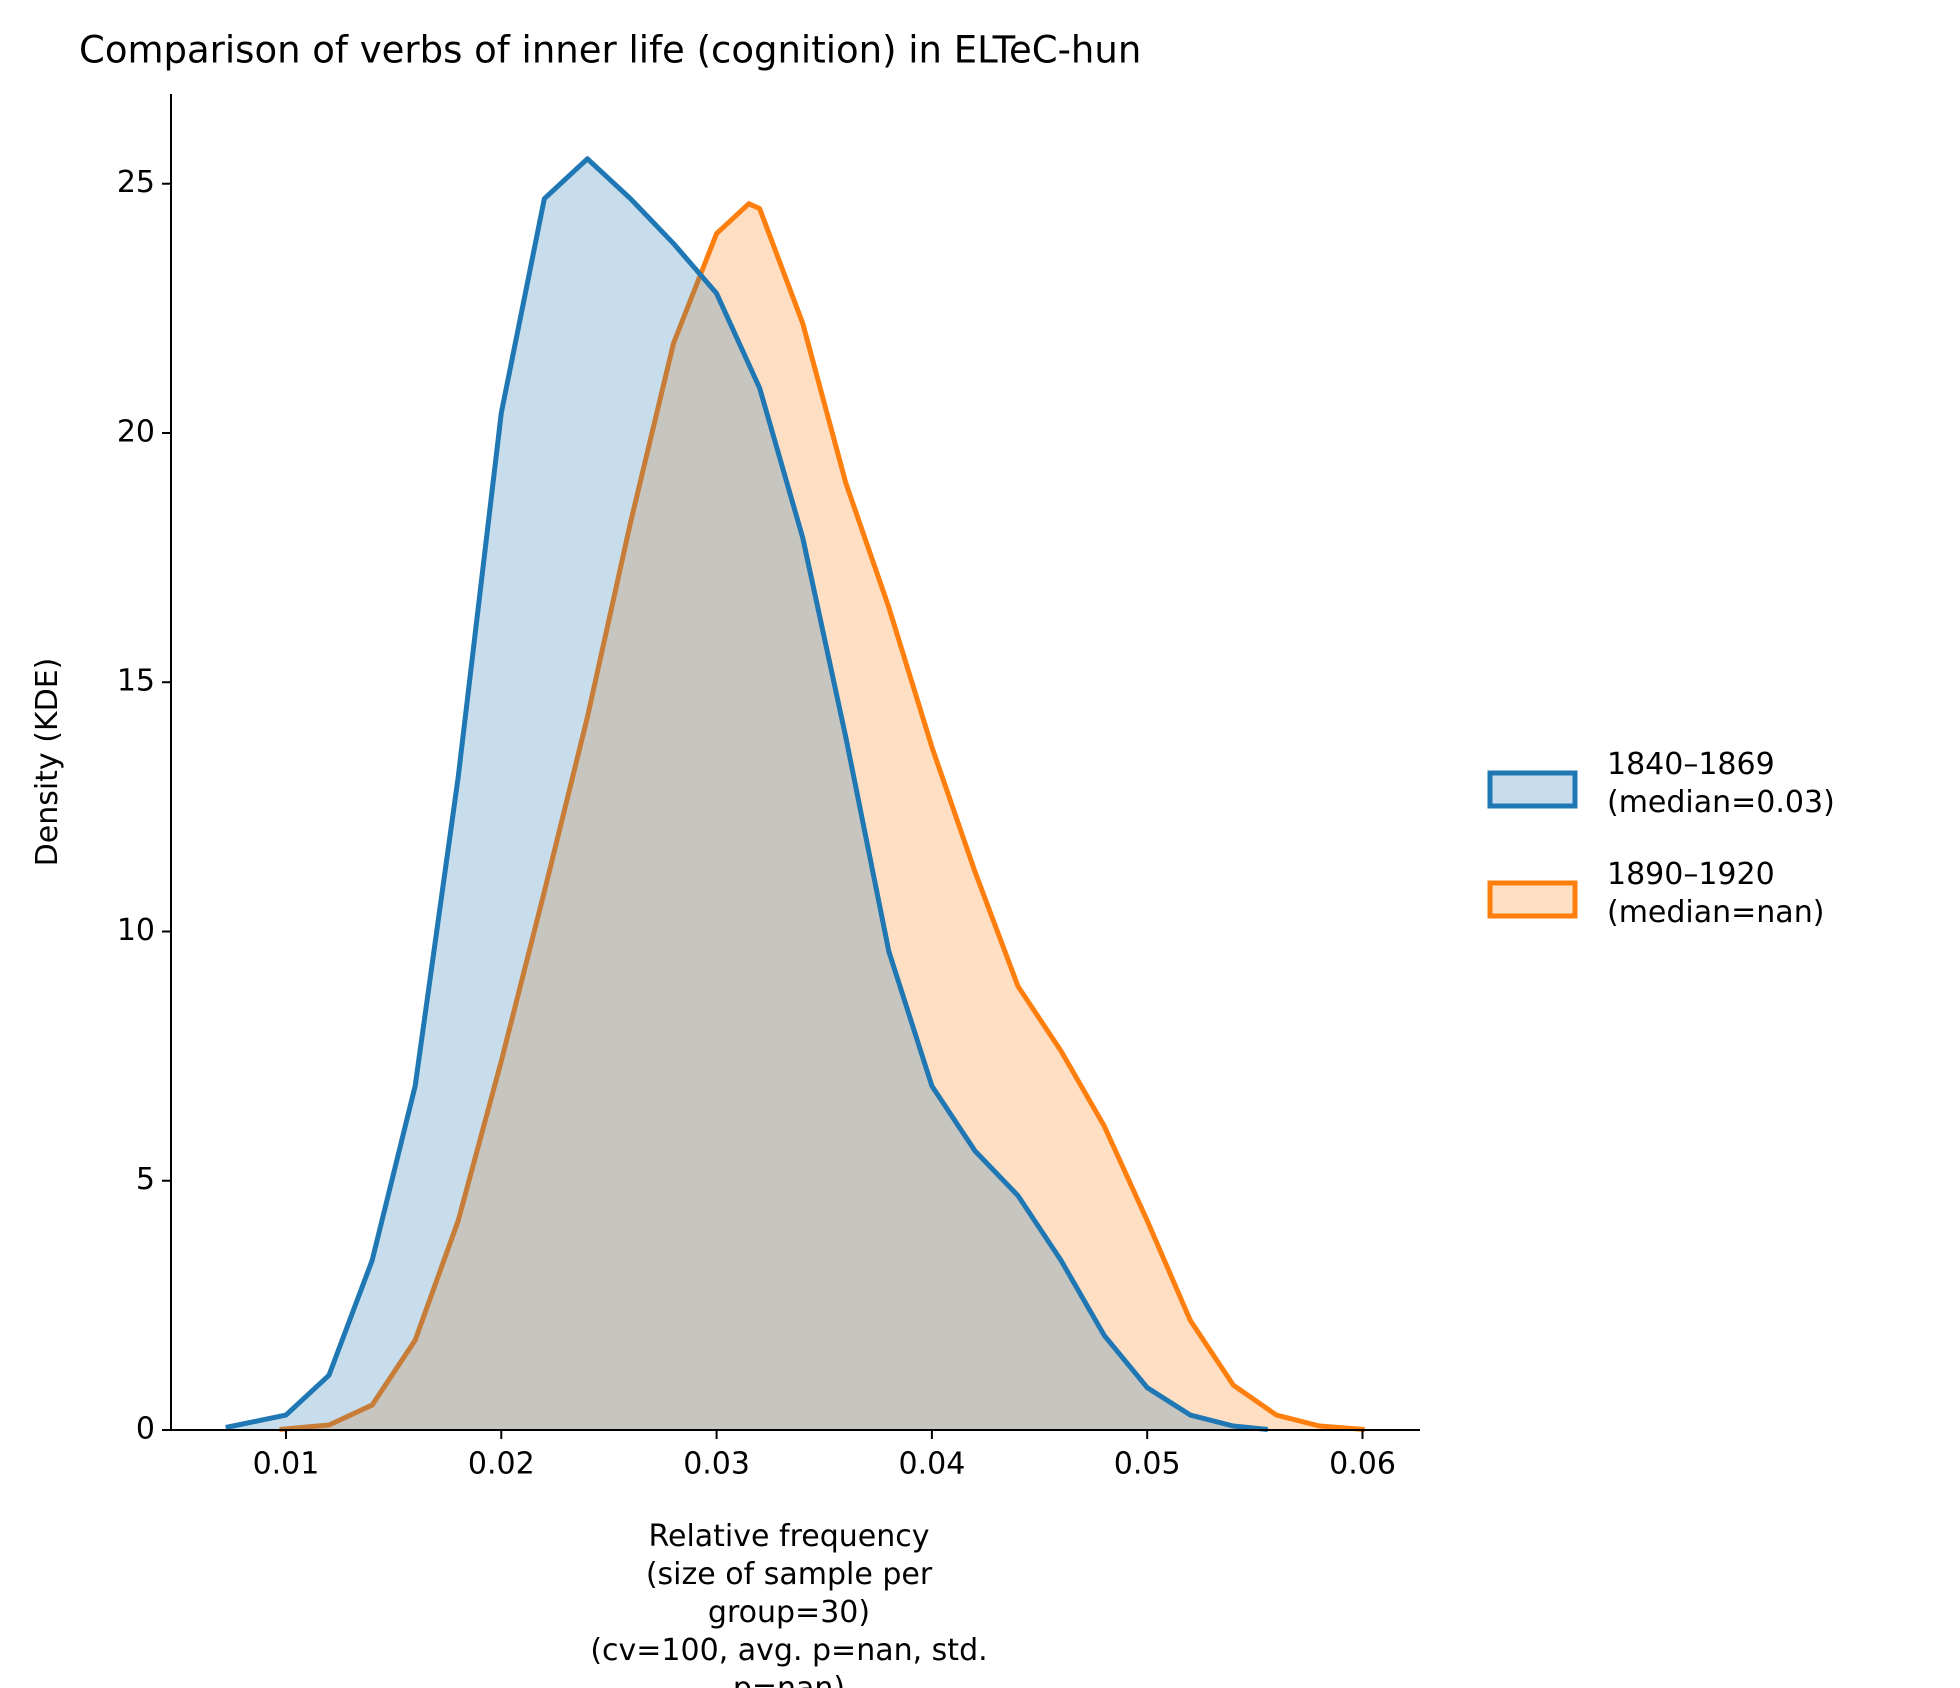 The height and width of the screenshot is (1688, 1960). What do you see at coordinates (145, 1179) in the screenshot?
I see `y-tick-label: 5` at bounding box center [145, 1179].